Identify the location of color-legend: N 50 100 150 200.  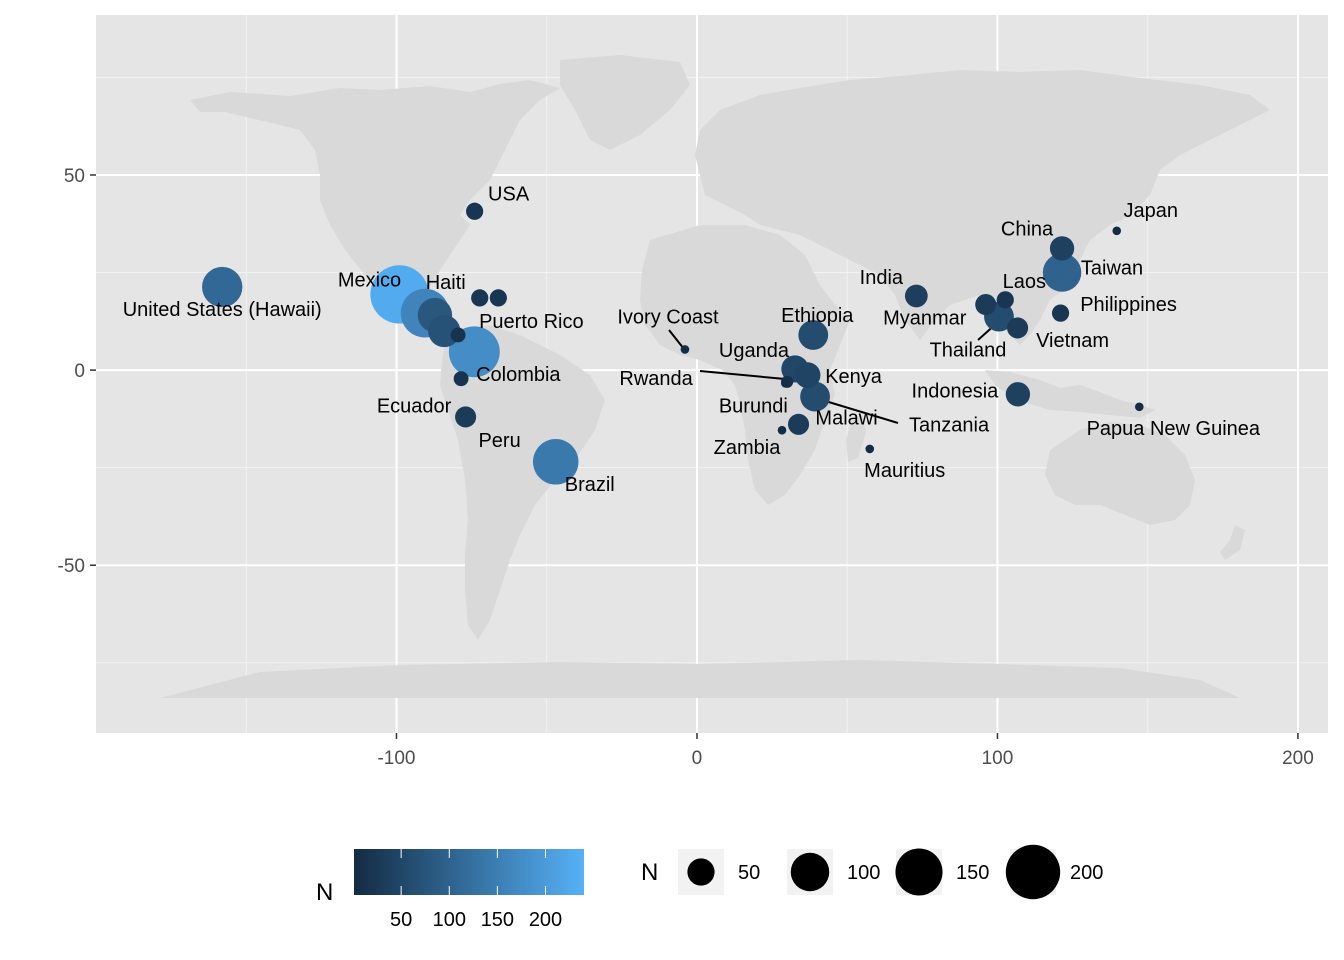
(450, 890).